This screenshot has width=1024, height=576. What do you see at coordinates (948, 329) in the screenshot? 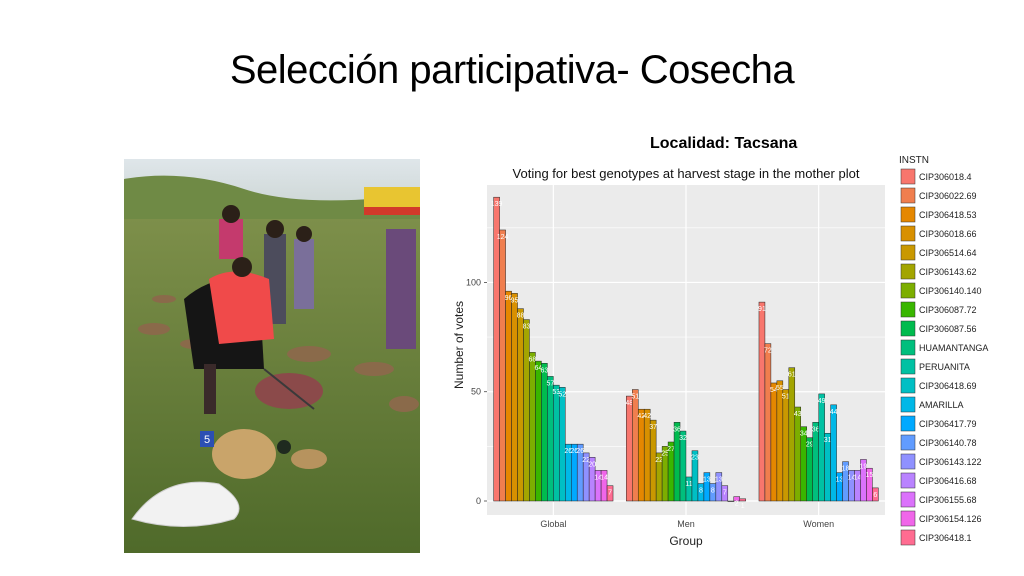
I see `legend-label: CIP306087.56` at bounding box center [948, 329].